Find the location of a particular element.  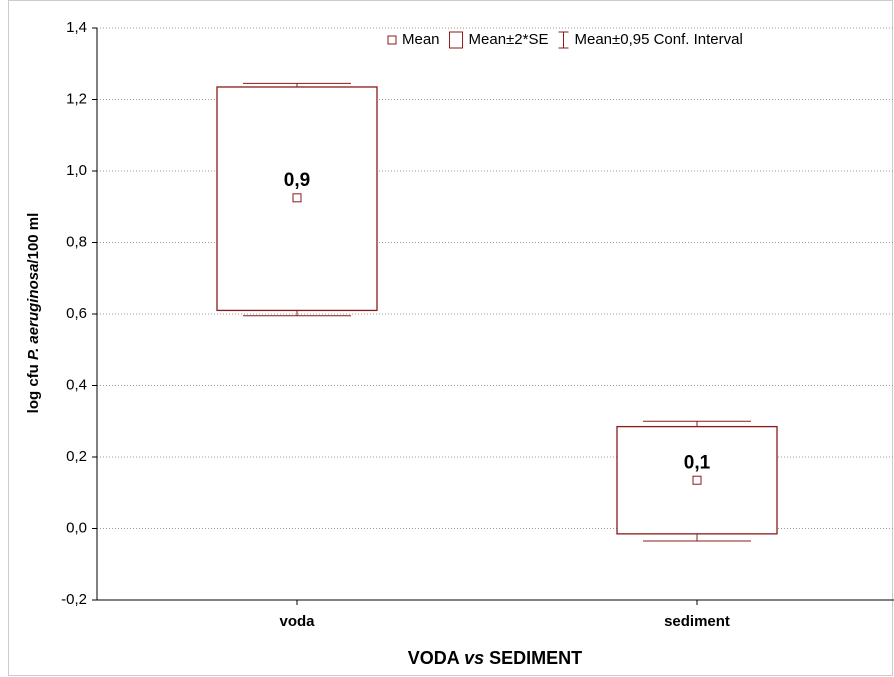

y-tick-label: 0,8 is located at coordinates (76, 241).